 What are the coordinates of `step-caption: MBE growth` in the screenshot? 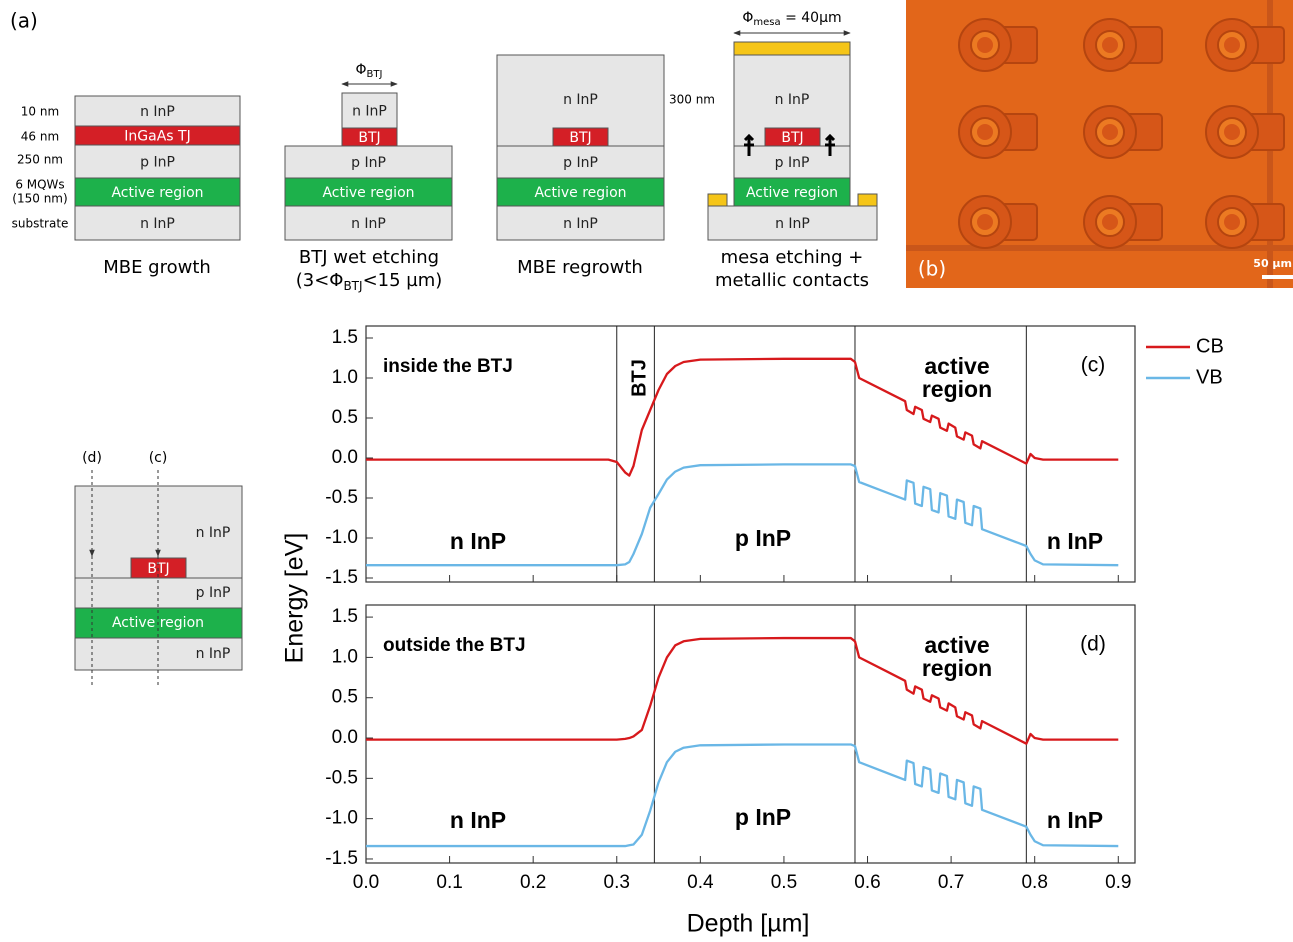 It's located at (157, 267).